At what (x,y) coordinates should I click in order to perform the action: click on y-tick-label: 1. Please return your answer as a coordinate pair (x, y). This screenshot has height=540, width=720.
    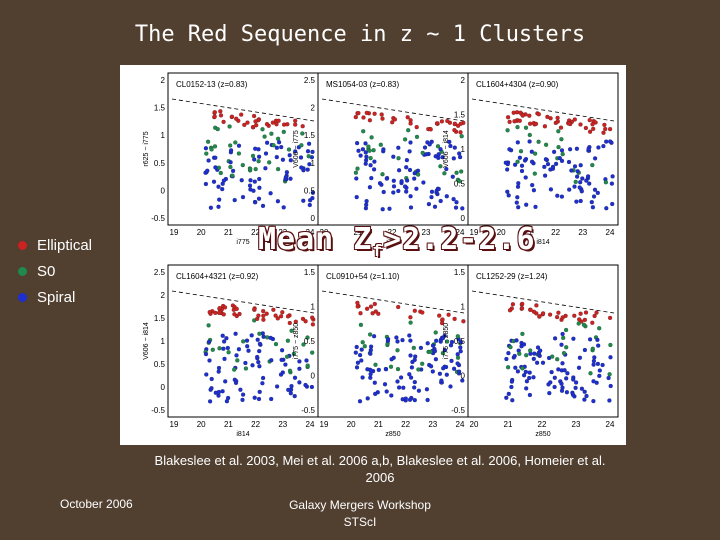
    Looking at the image, I should click on (313, 307).